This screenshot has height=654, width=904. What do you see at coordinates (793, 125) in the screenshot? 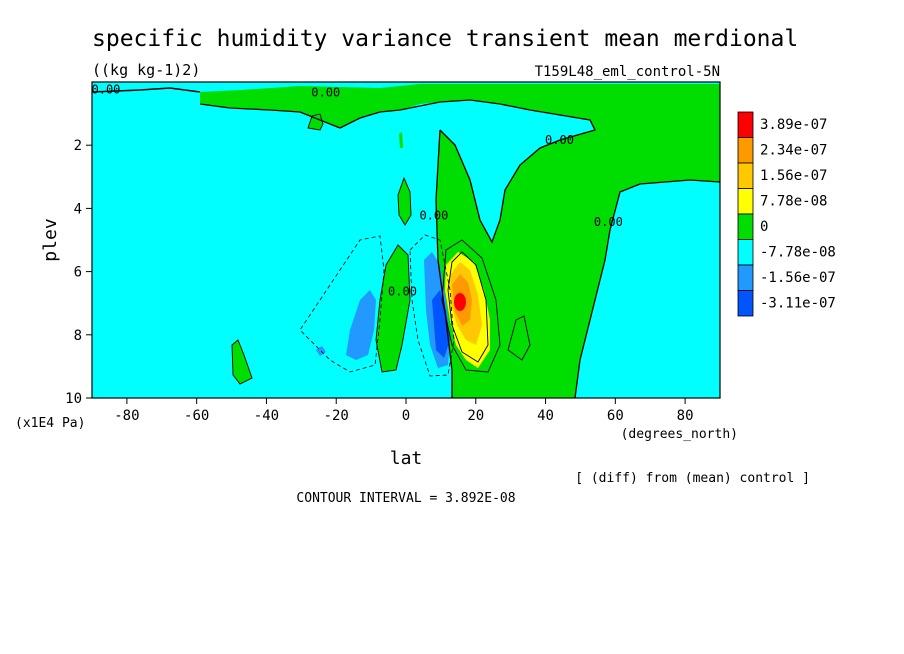
I see `legend-label: 3.89e-07` at bounding box center [793, 125].